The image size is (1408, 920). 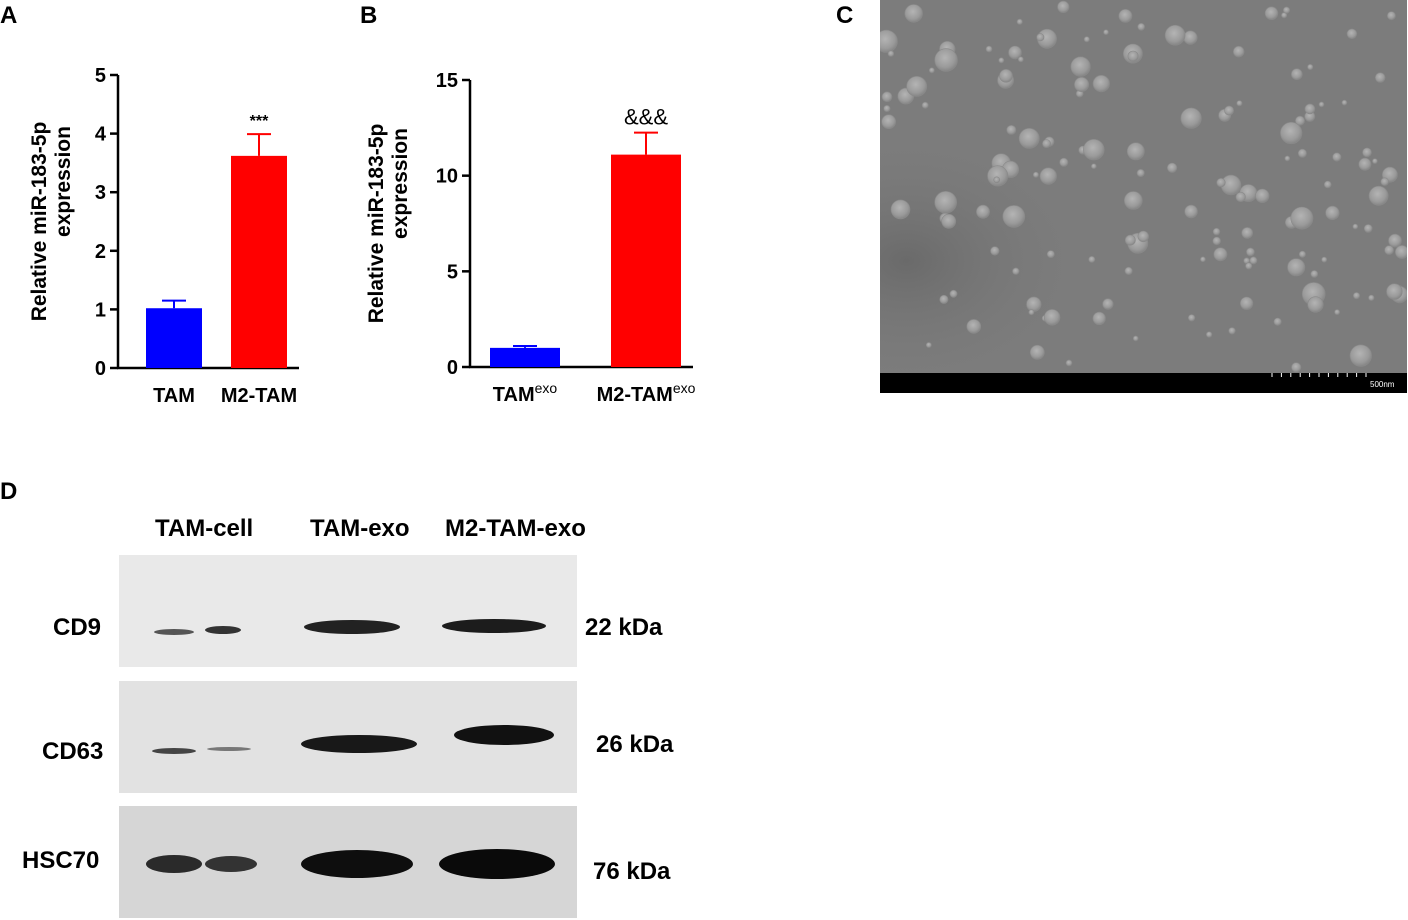 What do you see at coordinates (525, 393) in the screenshot?
I see `chart-b-category-label-0: TAMexo` at bounding box center [525, 393].